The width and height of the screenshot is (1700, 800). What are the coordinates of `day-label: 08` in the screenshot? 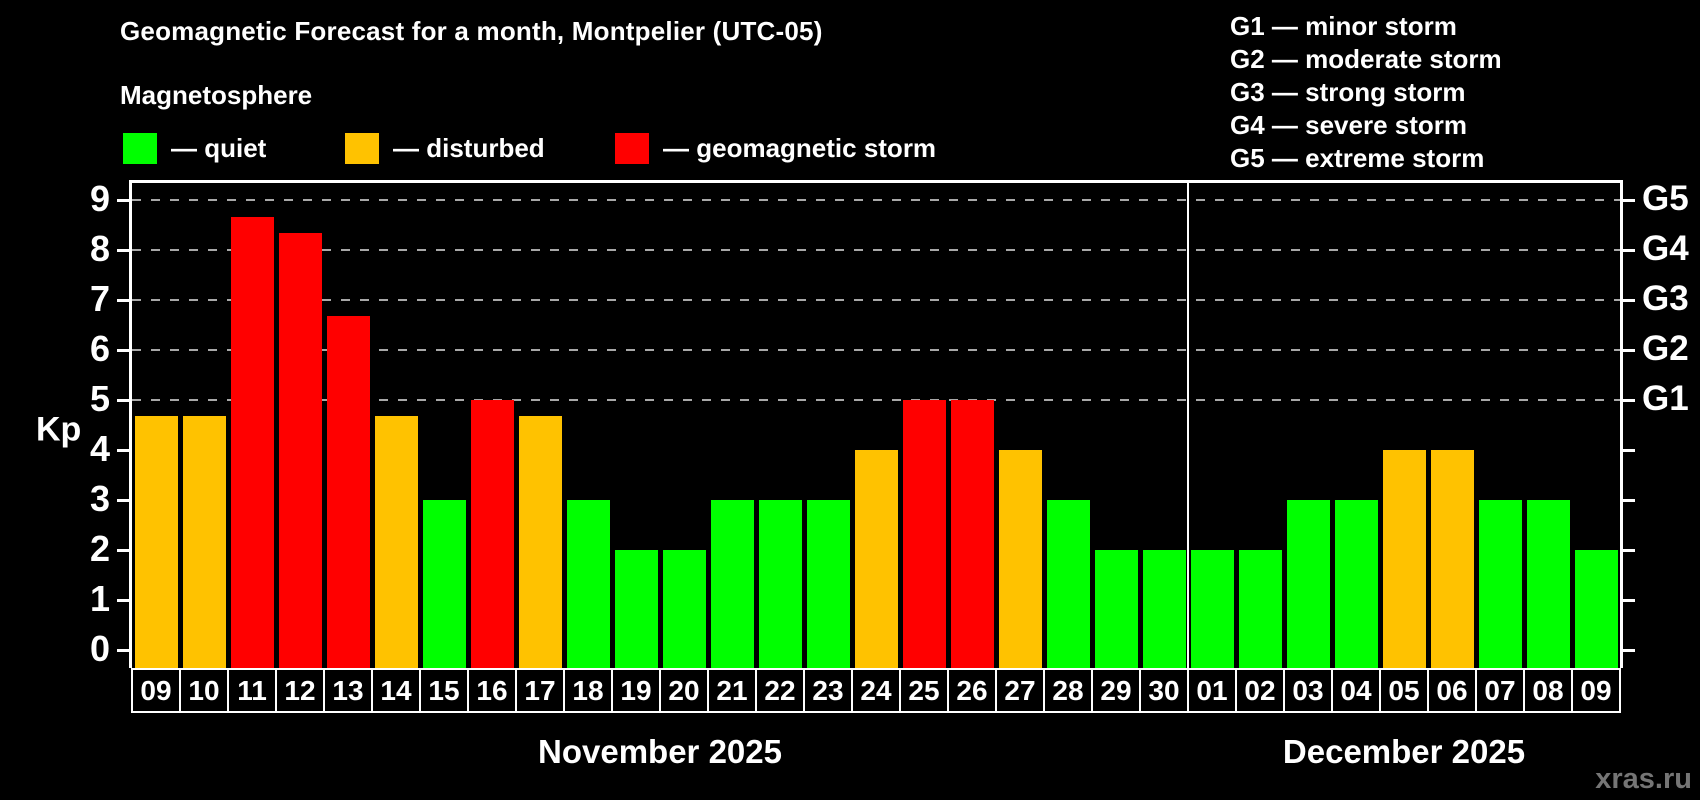 It's located at (1548, 690).